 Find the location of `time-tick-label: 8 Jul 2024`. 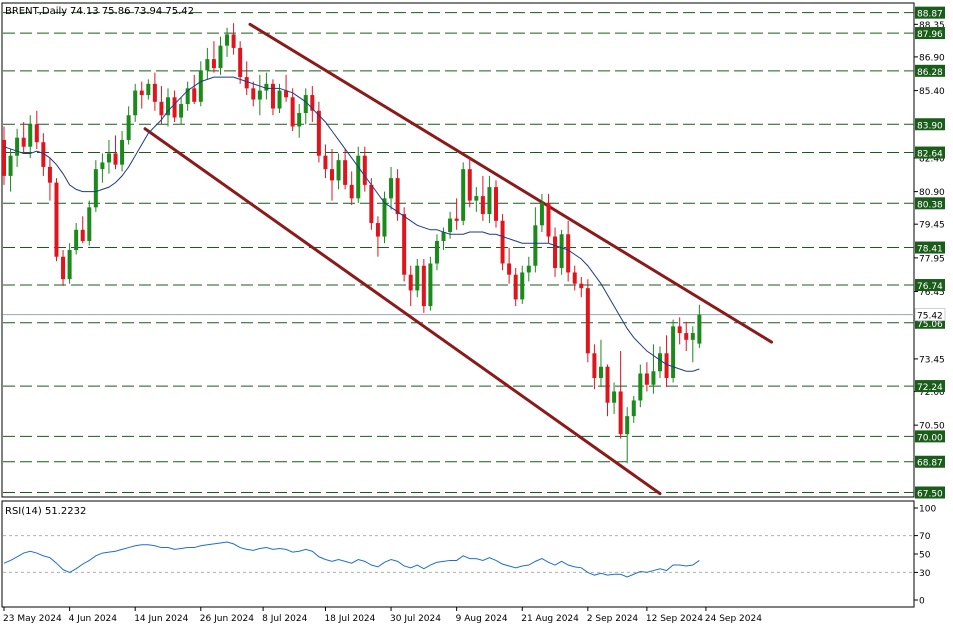

time-tick-label: 8 Jul 2024 is located at coordinates (284, 619).